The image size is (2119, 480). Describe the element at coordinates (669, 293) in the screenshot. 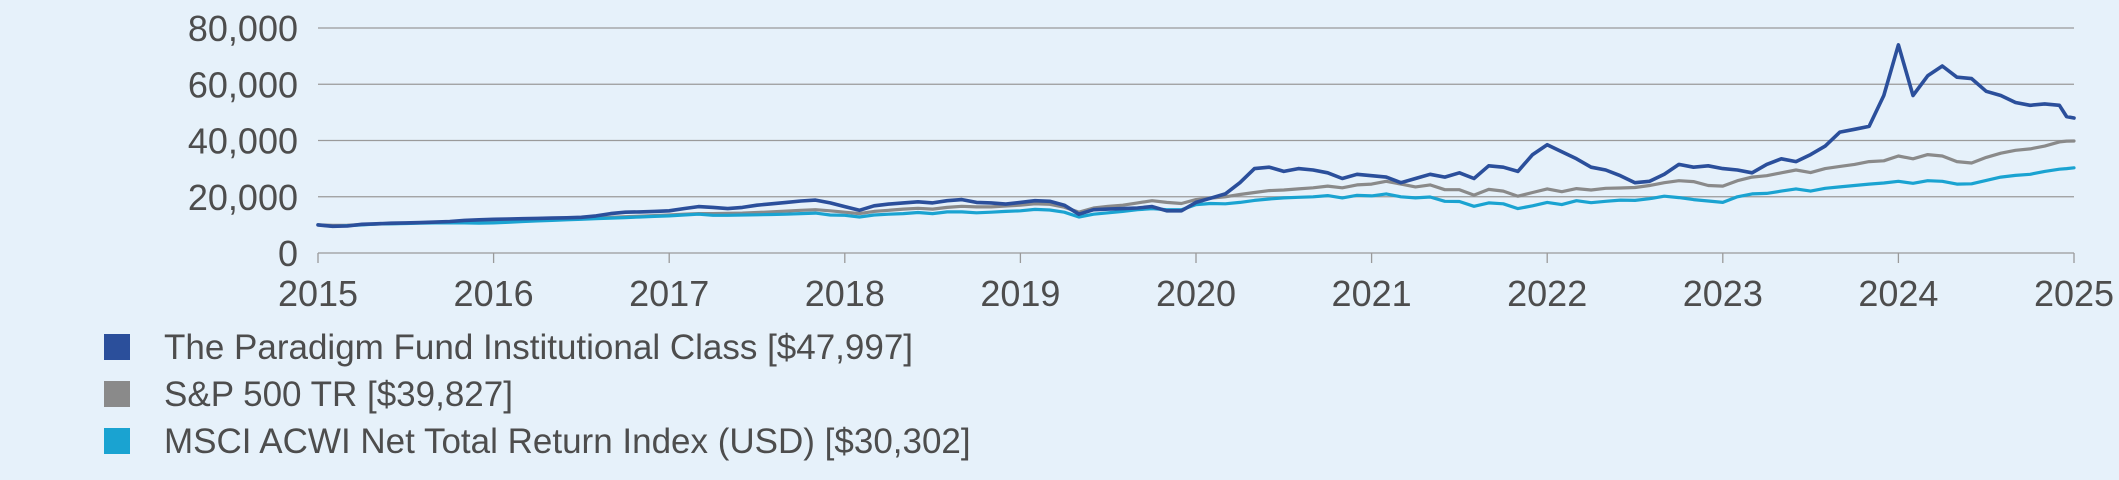

I see `x-tick-label: 2017` at that location.